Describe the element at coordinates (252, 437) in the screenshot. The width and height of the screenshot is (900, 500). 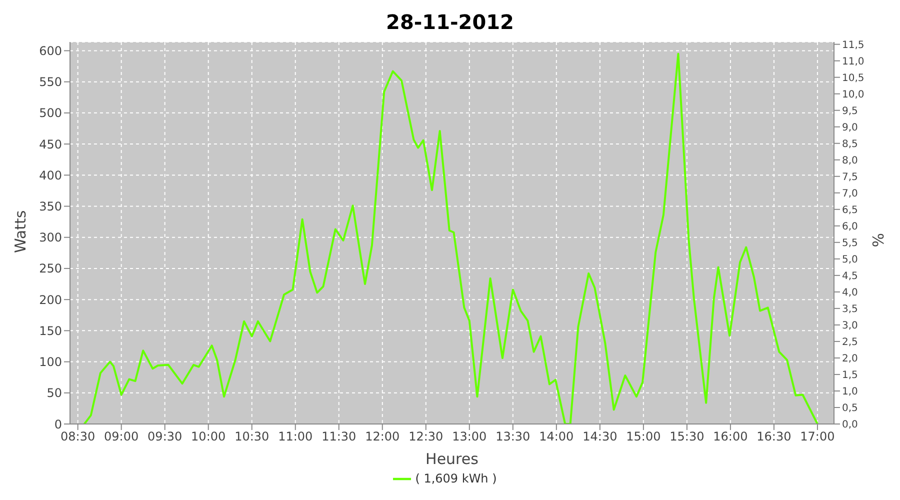
I see `x-tick-label: 10:30` at that location.